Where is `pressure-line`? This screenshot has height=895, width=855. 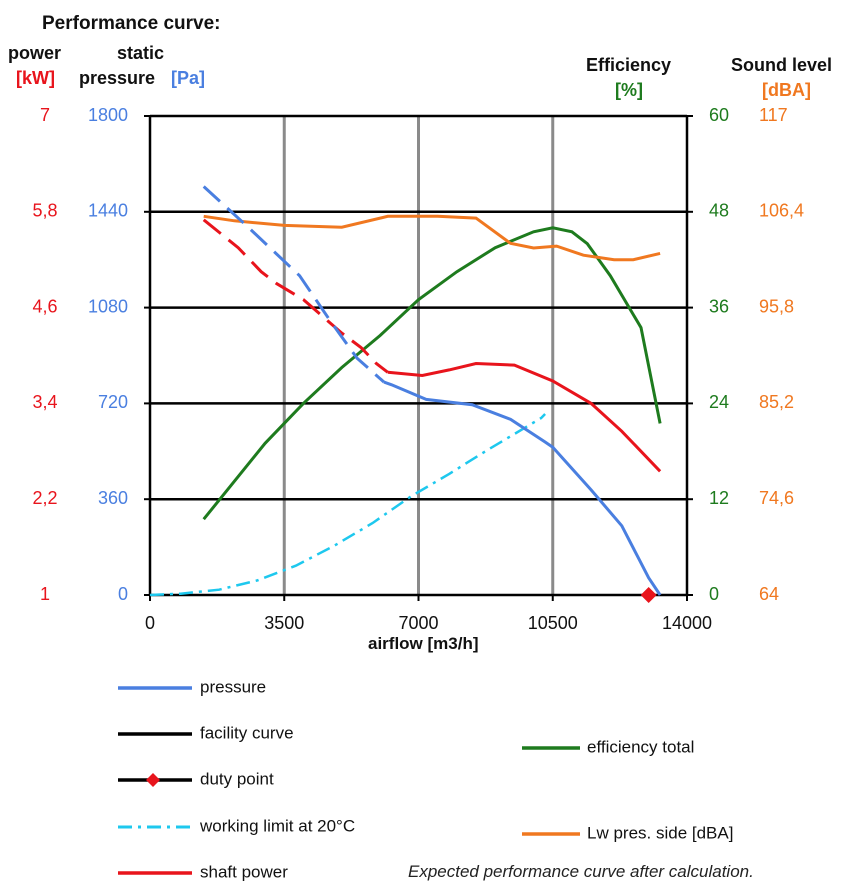 pressure-line is located at coordinates (522, 488).